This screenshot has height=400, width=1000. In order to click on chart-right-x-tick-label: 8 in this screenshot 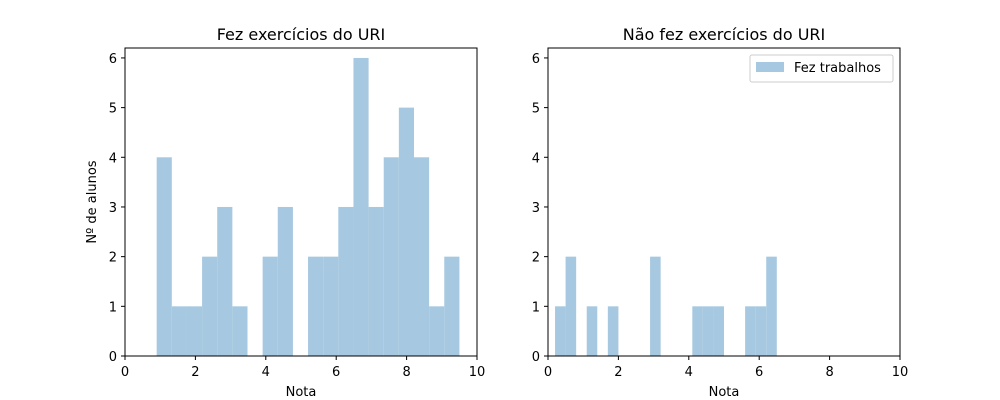, I will do `click(829, 372)`.